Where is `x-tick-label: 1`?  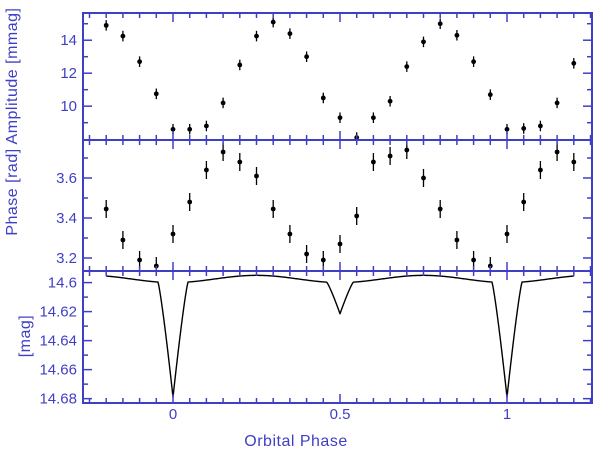
x-tick-label: 1 is located at coordinates (507, 414).